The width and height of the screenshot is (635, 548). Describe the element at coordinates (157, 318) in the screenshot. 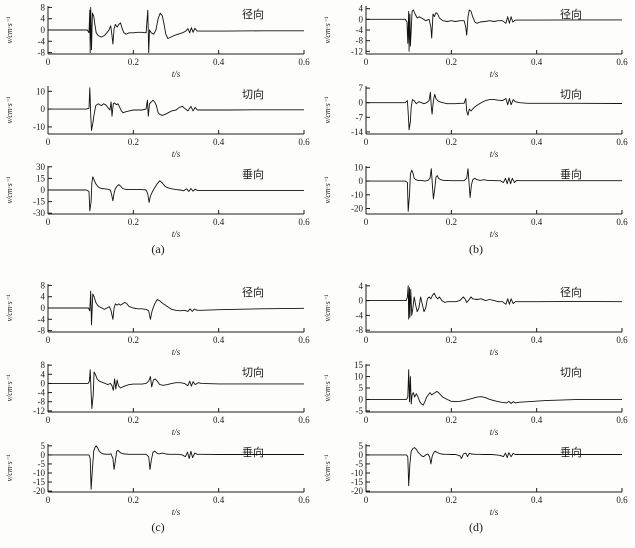

I see `plot-c-radial: 840-4-80 0.2 0.4 0.6t/sv/cm·s⁻¹径向` at that location.